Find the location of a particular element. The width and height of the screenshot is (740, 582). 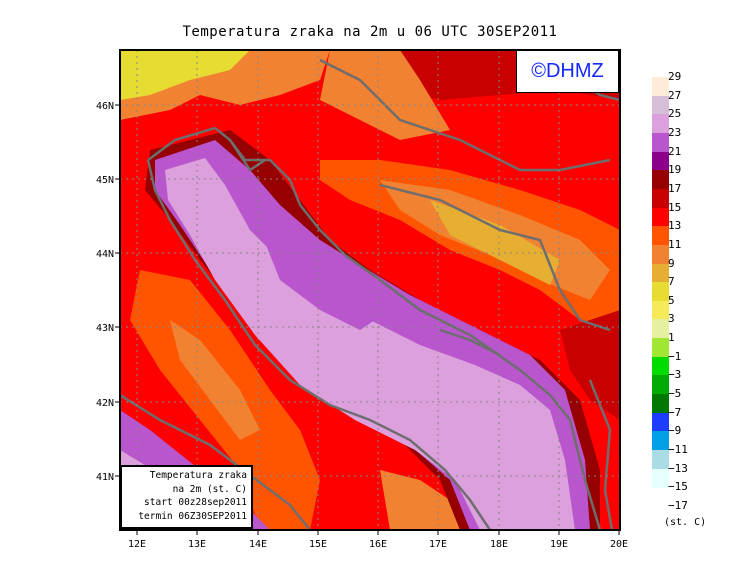

legend-label: −7 is located at coordinates (675, 412).